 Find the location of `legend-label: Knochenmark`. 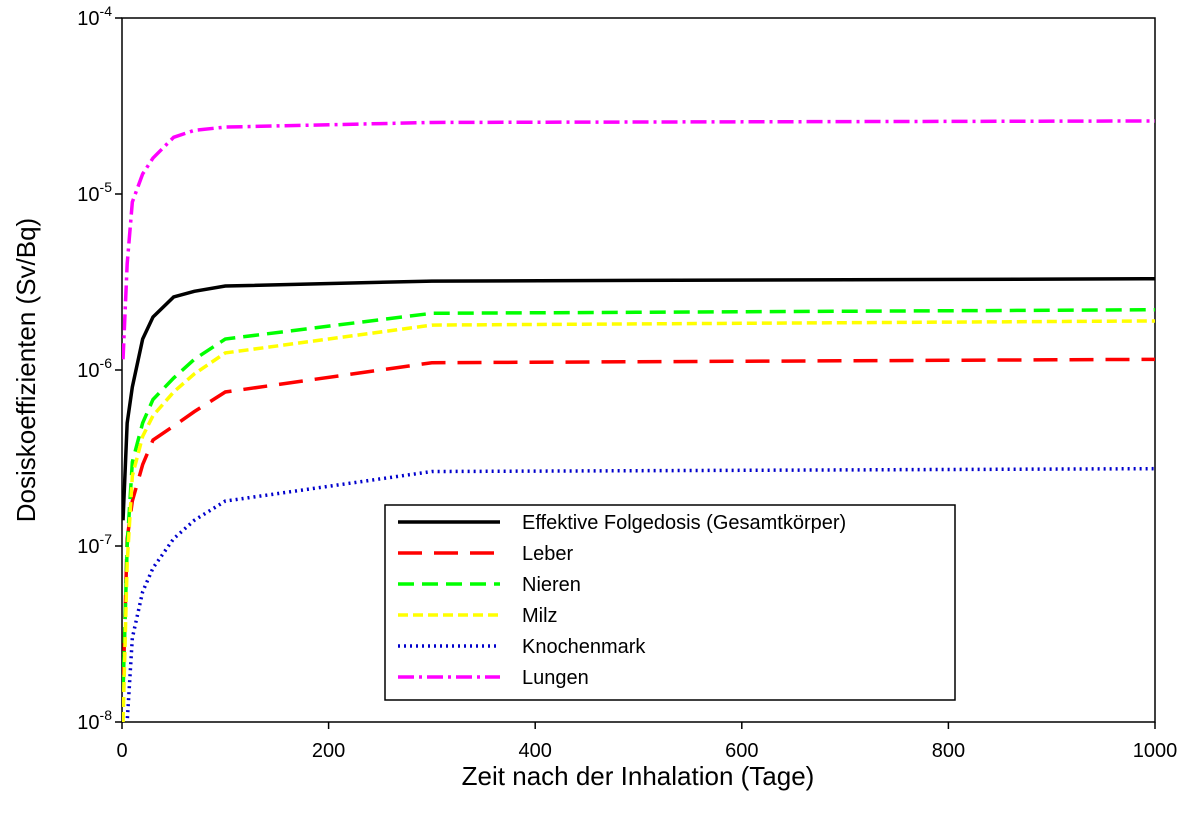

legend-label: Knochenmark is located at coordinates (584, 647).